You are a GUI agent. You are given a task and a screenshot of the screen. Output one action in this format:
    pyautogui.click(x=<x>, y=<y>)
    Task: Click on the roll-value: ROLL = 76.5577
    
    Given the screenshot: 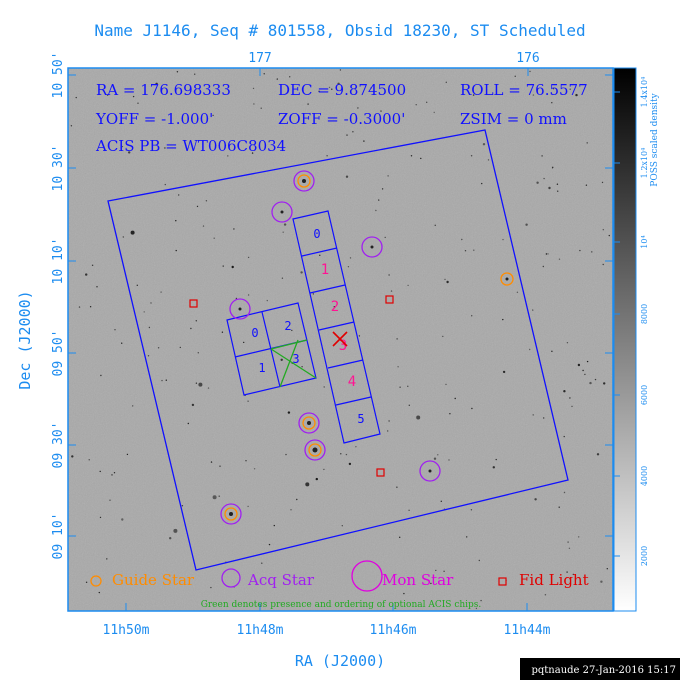 What is the action you would take?
    pyautogui.click(x=524, y=90)
    